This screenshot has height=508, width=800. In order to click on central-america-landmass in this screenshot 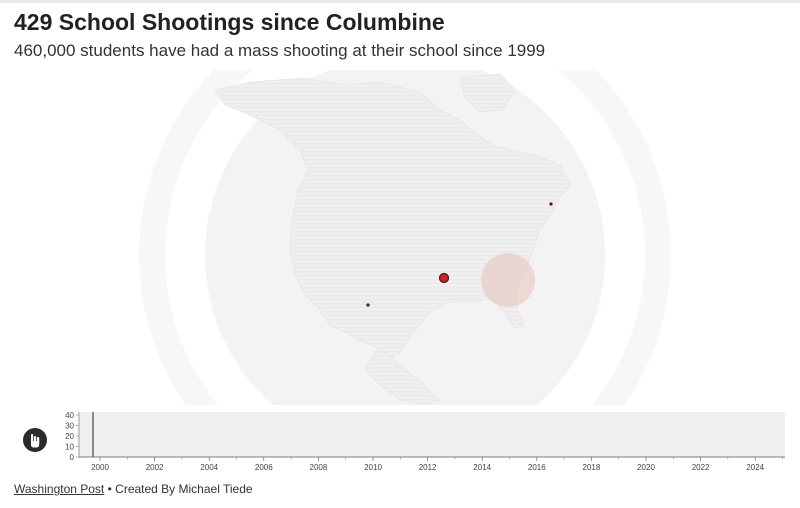, I will do `click(402, 376)`.